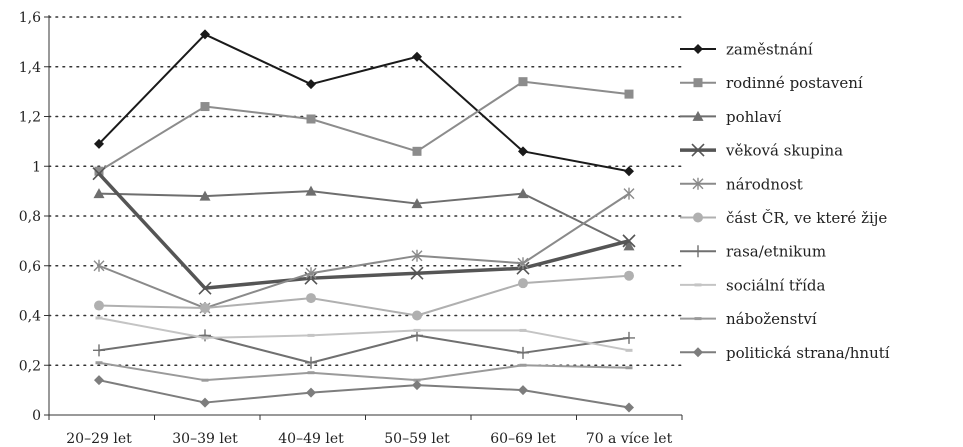 The height and width of the screenshot is (447, 963). I want to click on legend-item: náboženství, so click(748, 319).